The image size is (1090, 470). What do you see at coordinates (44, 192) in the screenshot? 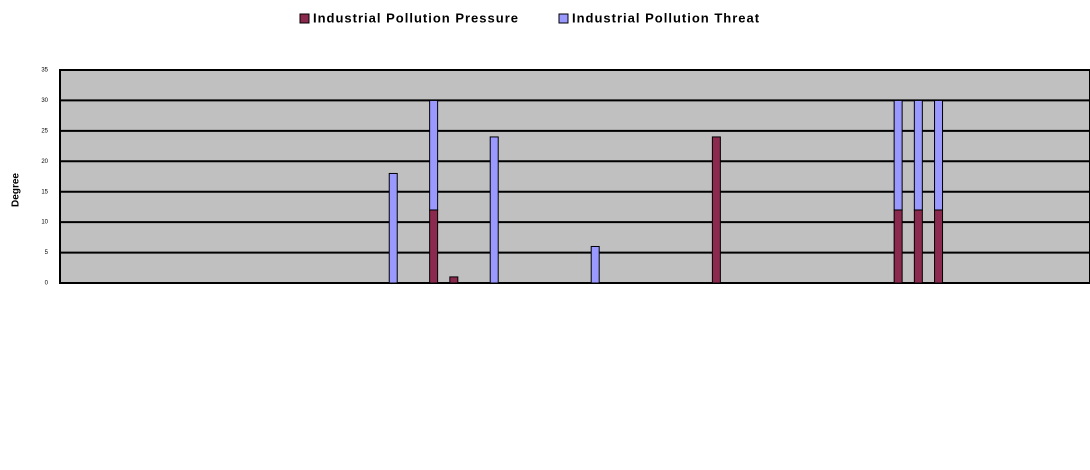
I see `y-tick-label: 15` at bounding box center [44, 192].